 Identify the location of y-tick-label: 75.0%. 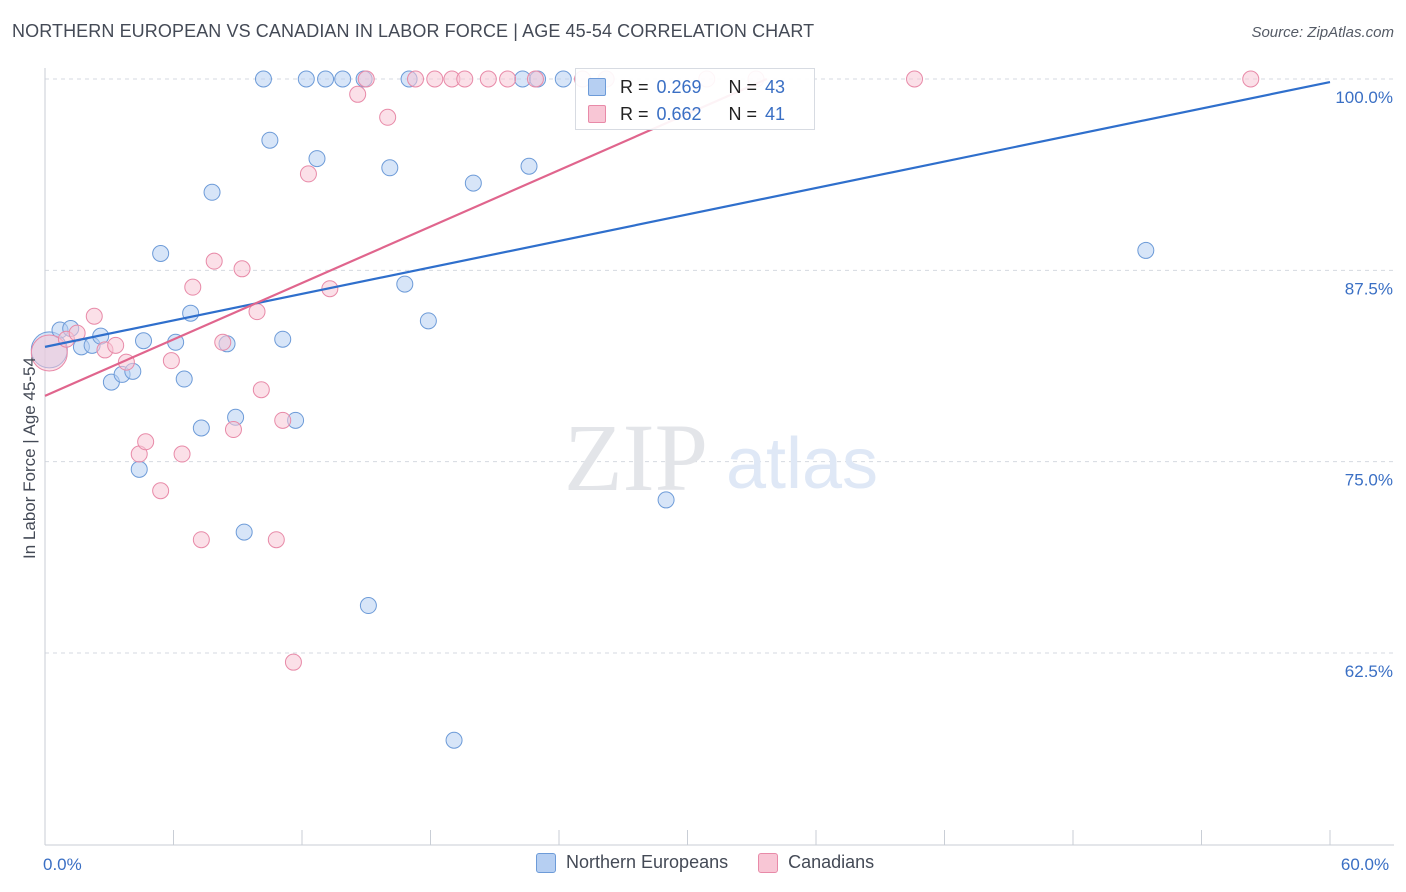
(1369, 480).